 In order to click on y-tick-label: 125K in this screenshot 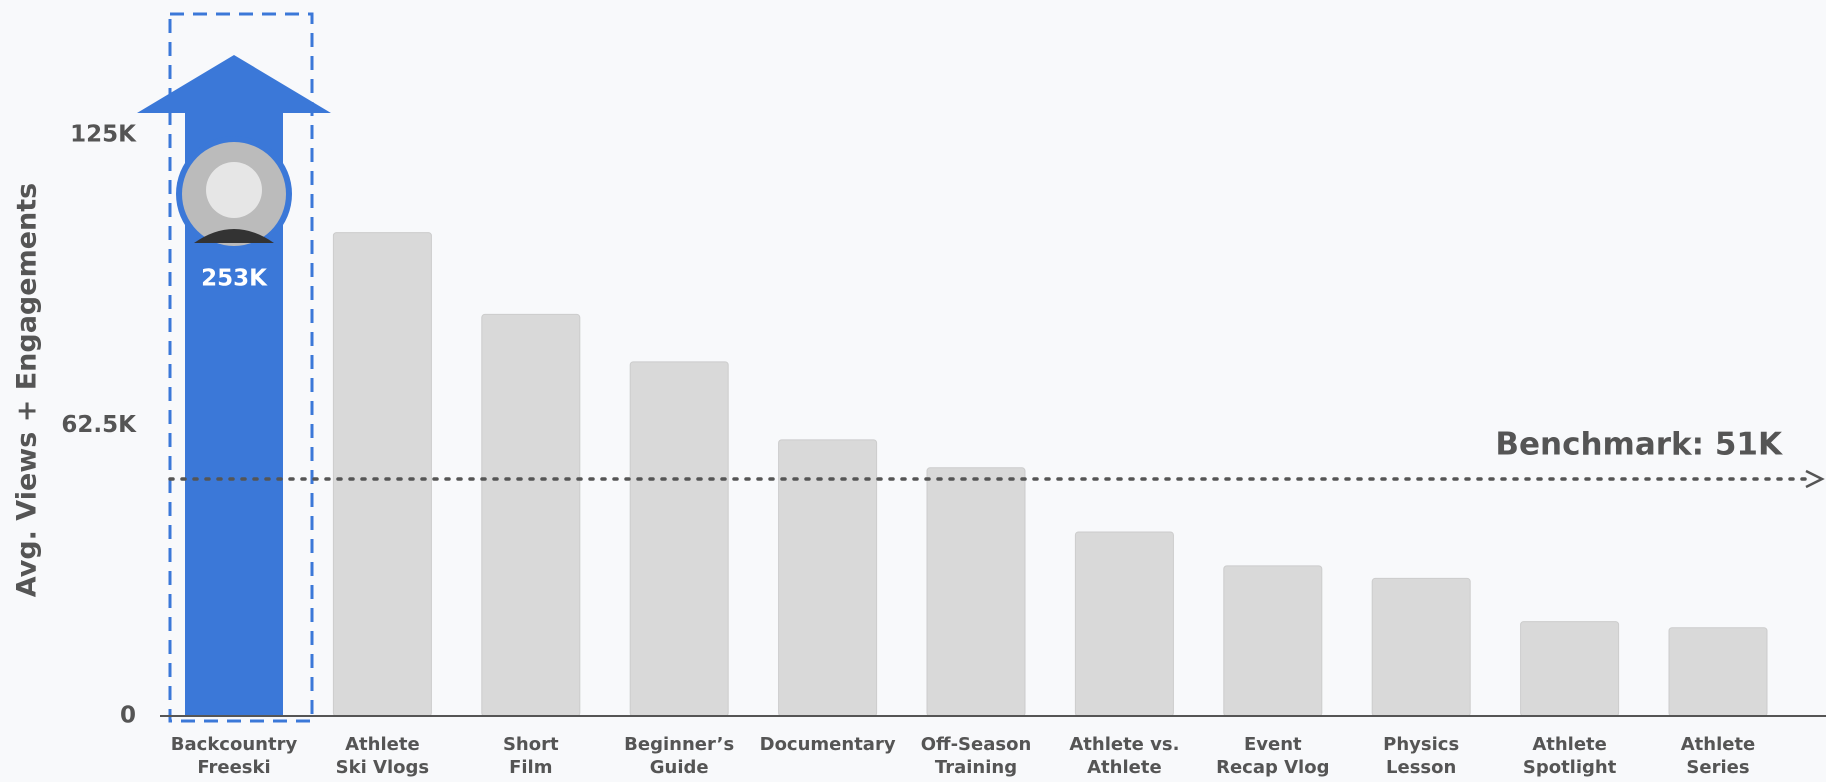, I will do `click(103, 135)`.